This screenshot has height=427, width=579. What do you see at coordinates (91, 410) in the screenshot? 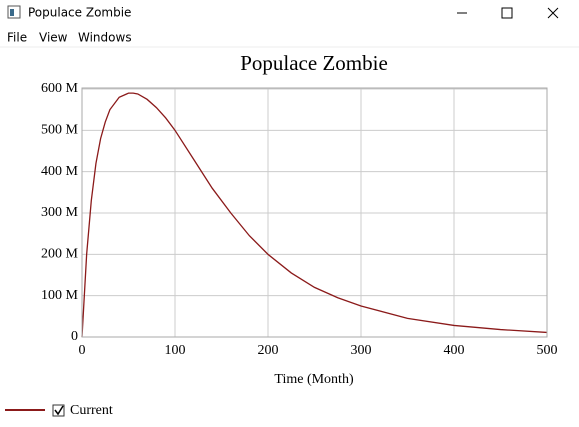
I see `legend-label: Current` at bounding box center [91, 410].